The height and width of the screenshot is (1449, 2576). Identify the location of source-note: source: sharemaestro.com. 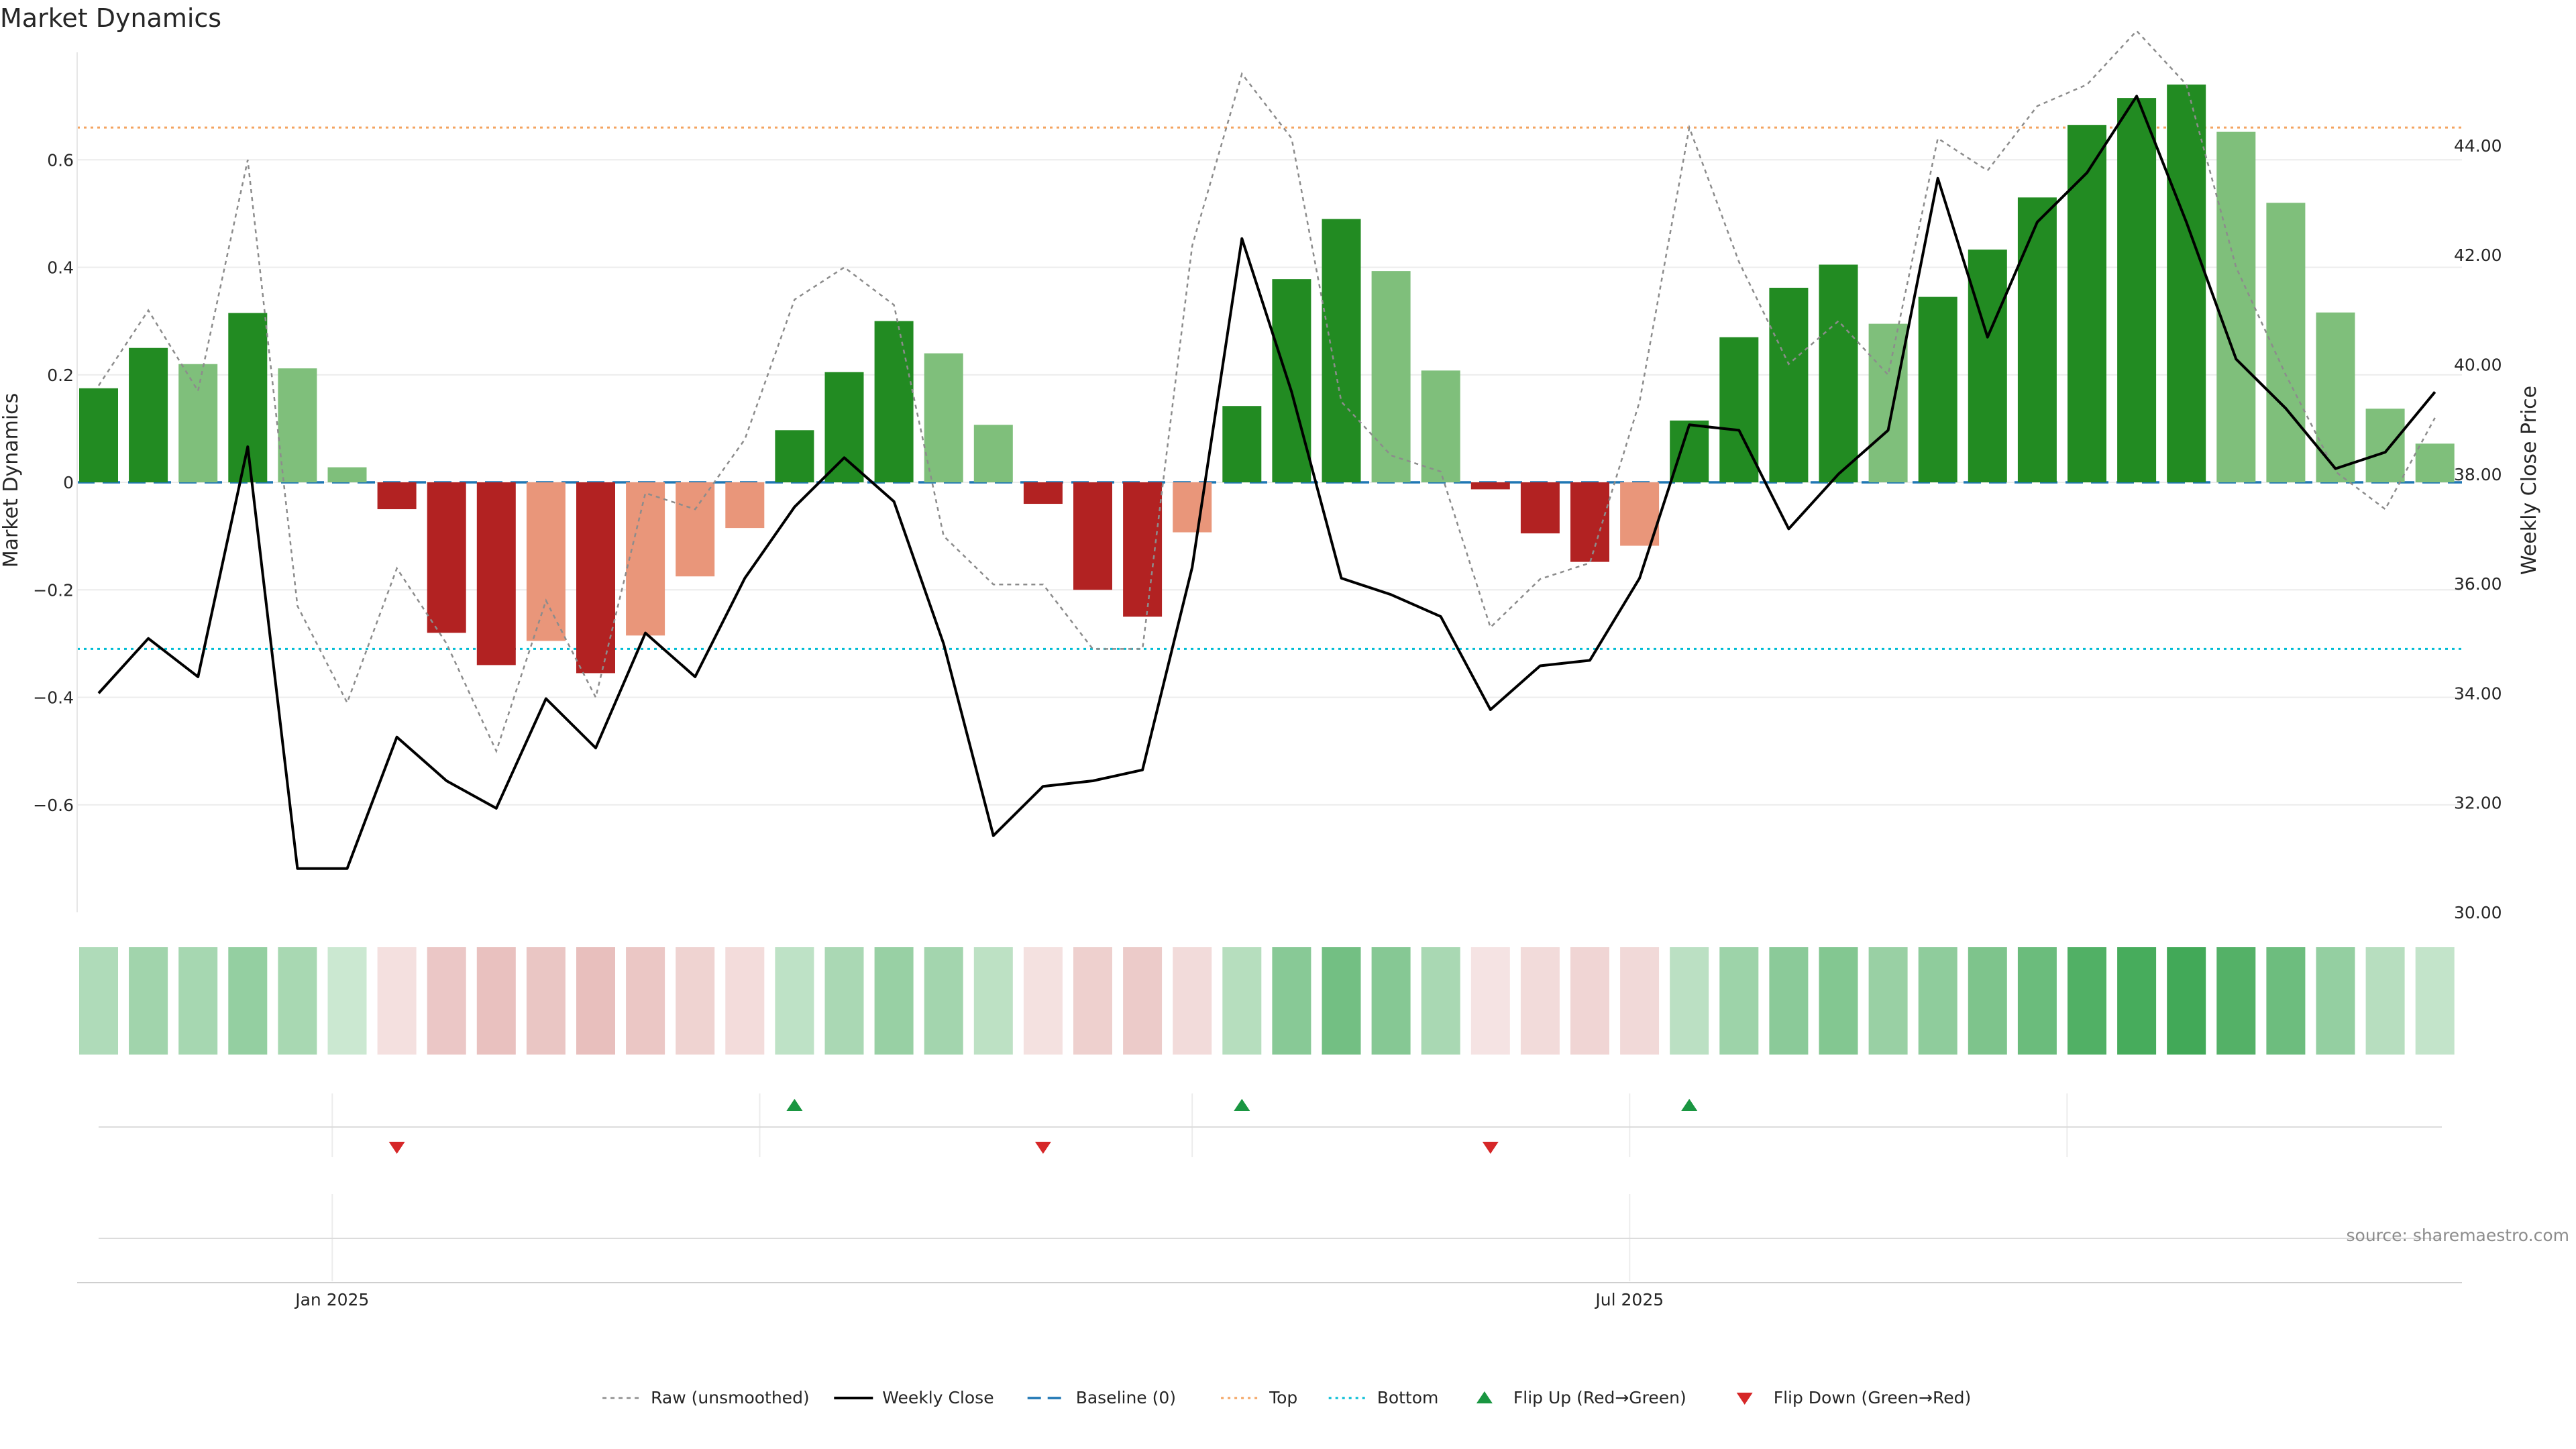
(2458, 1235).